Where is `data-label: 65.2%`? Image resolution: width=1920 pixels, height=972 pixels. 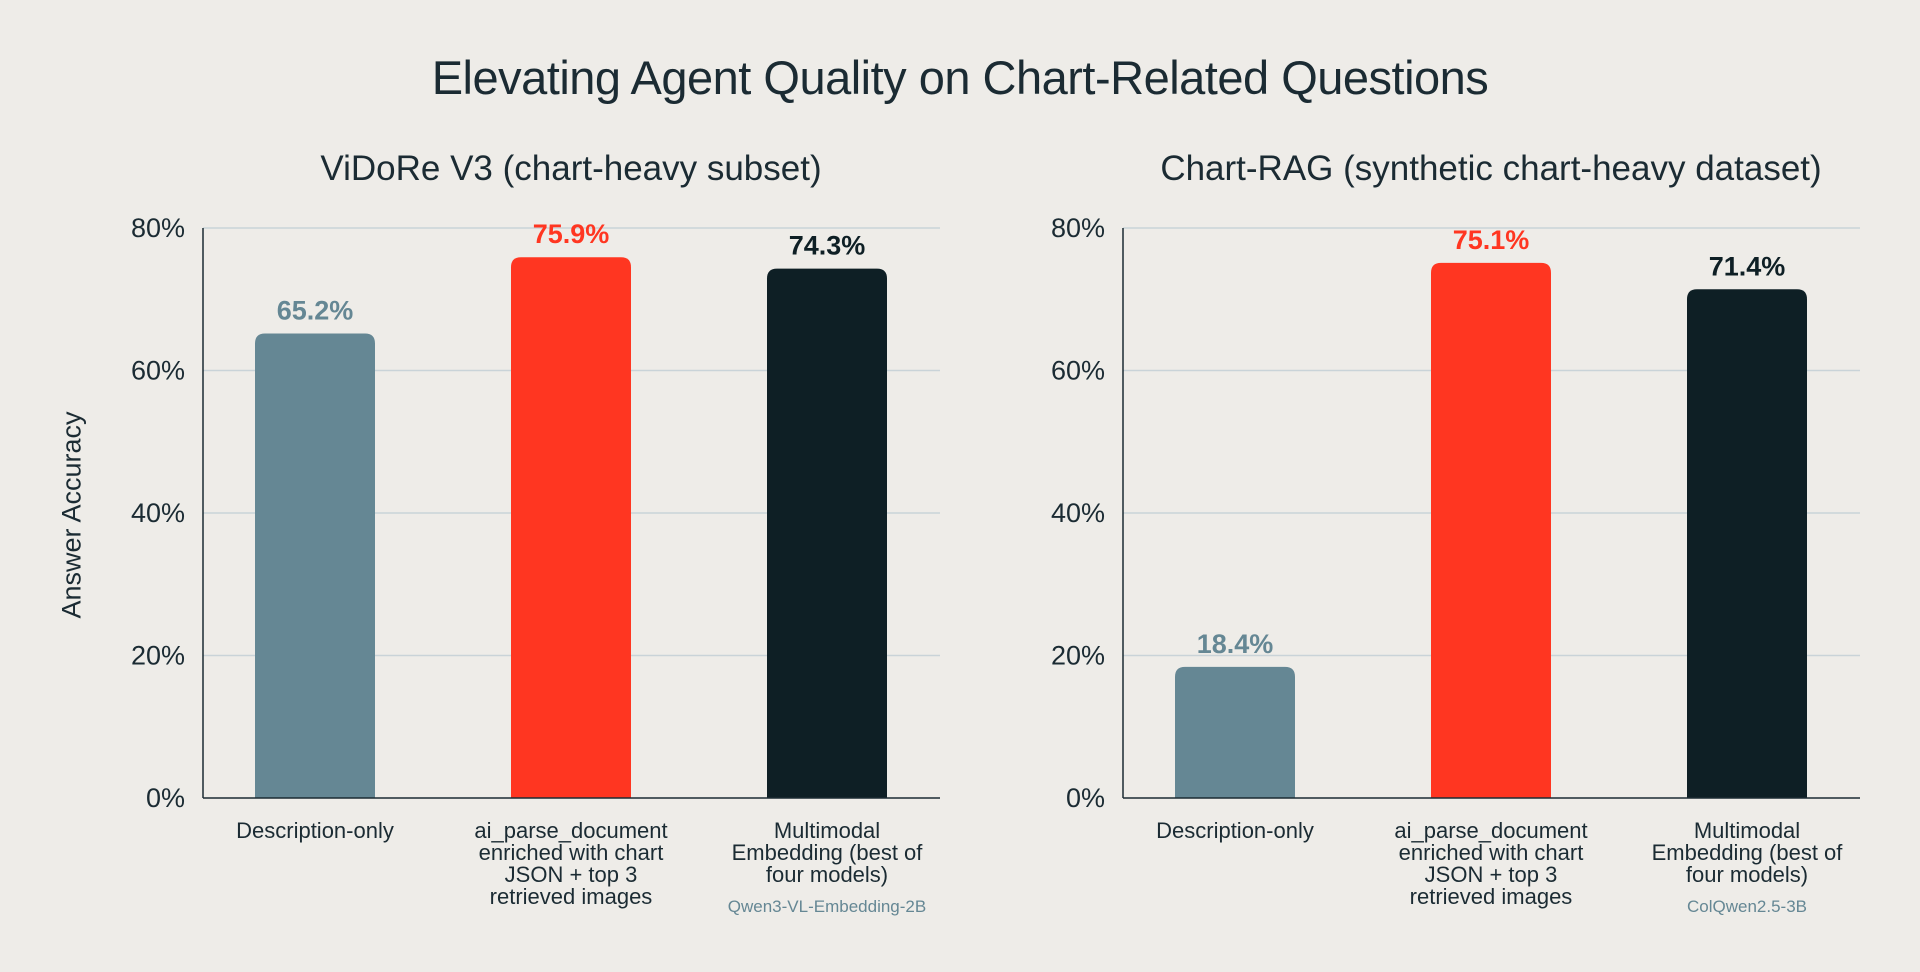
data-label: 65.2% is located at coordinates (315, 310).